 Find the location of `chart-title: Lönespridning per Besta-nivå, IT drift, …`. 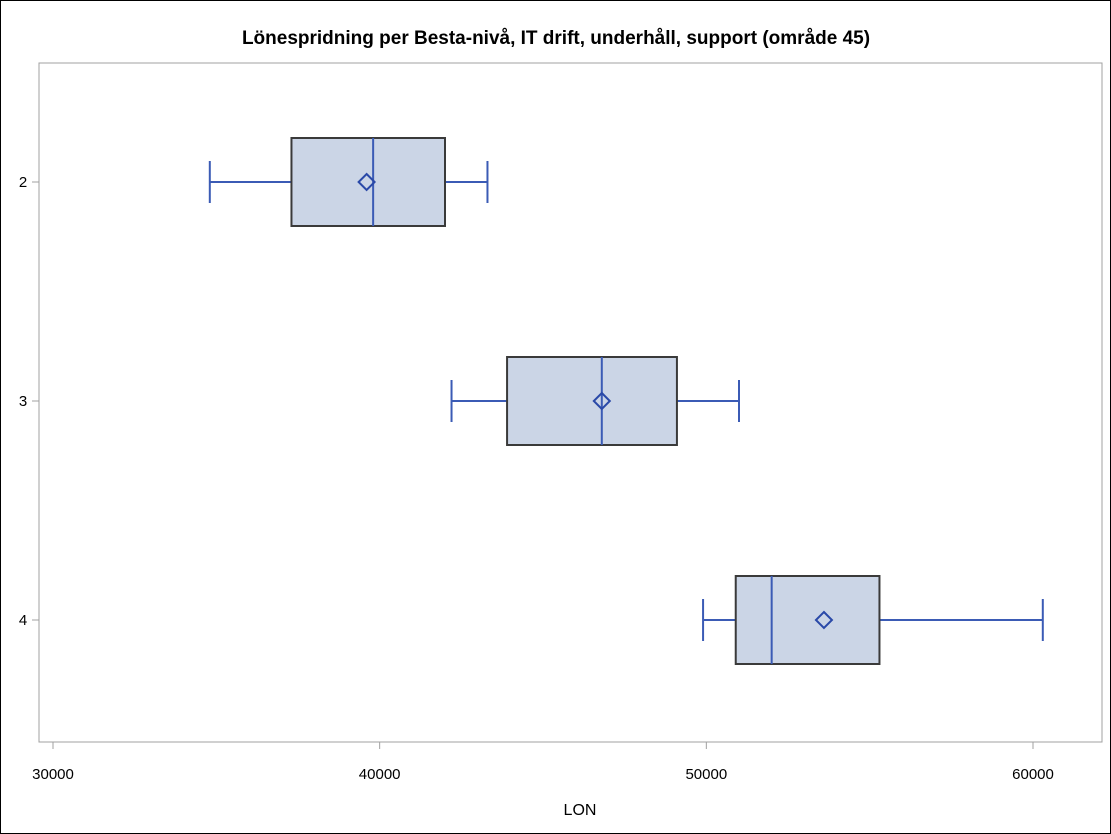

chart-title: Lönespridning per Besta-nivå, IT drift, … is located at coordinates (556, 38).